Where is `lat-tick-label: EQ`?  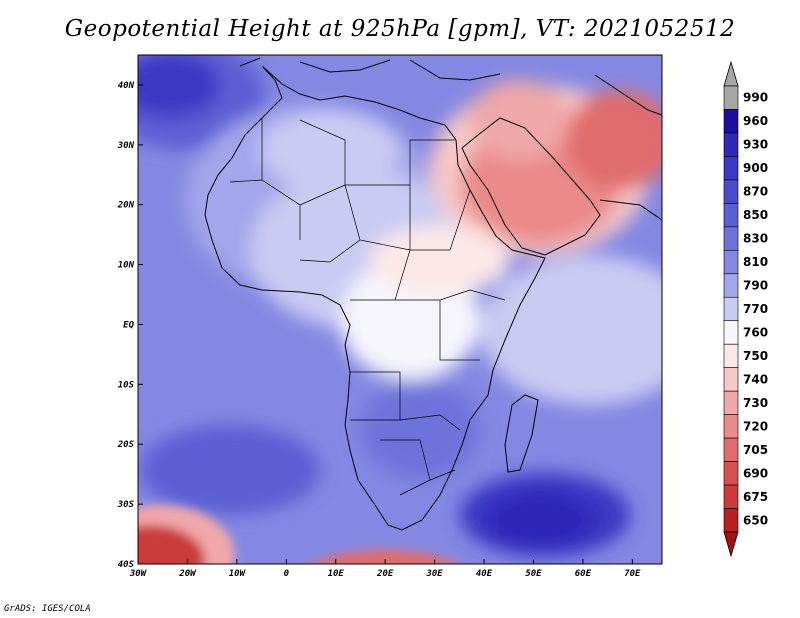 lat-tick-label: EQ is located at coordinates (128, 325).